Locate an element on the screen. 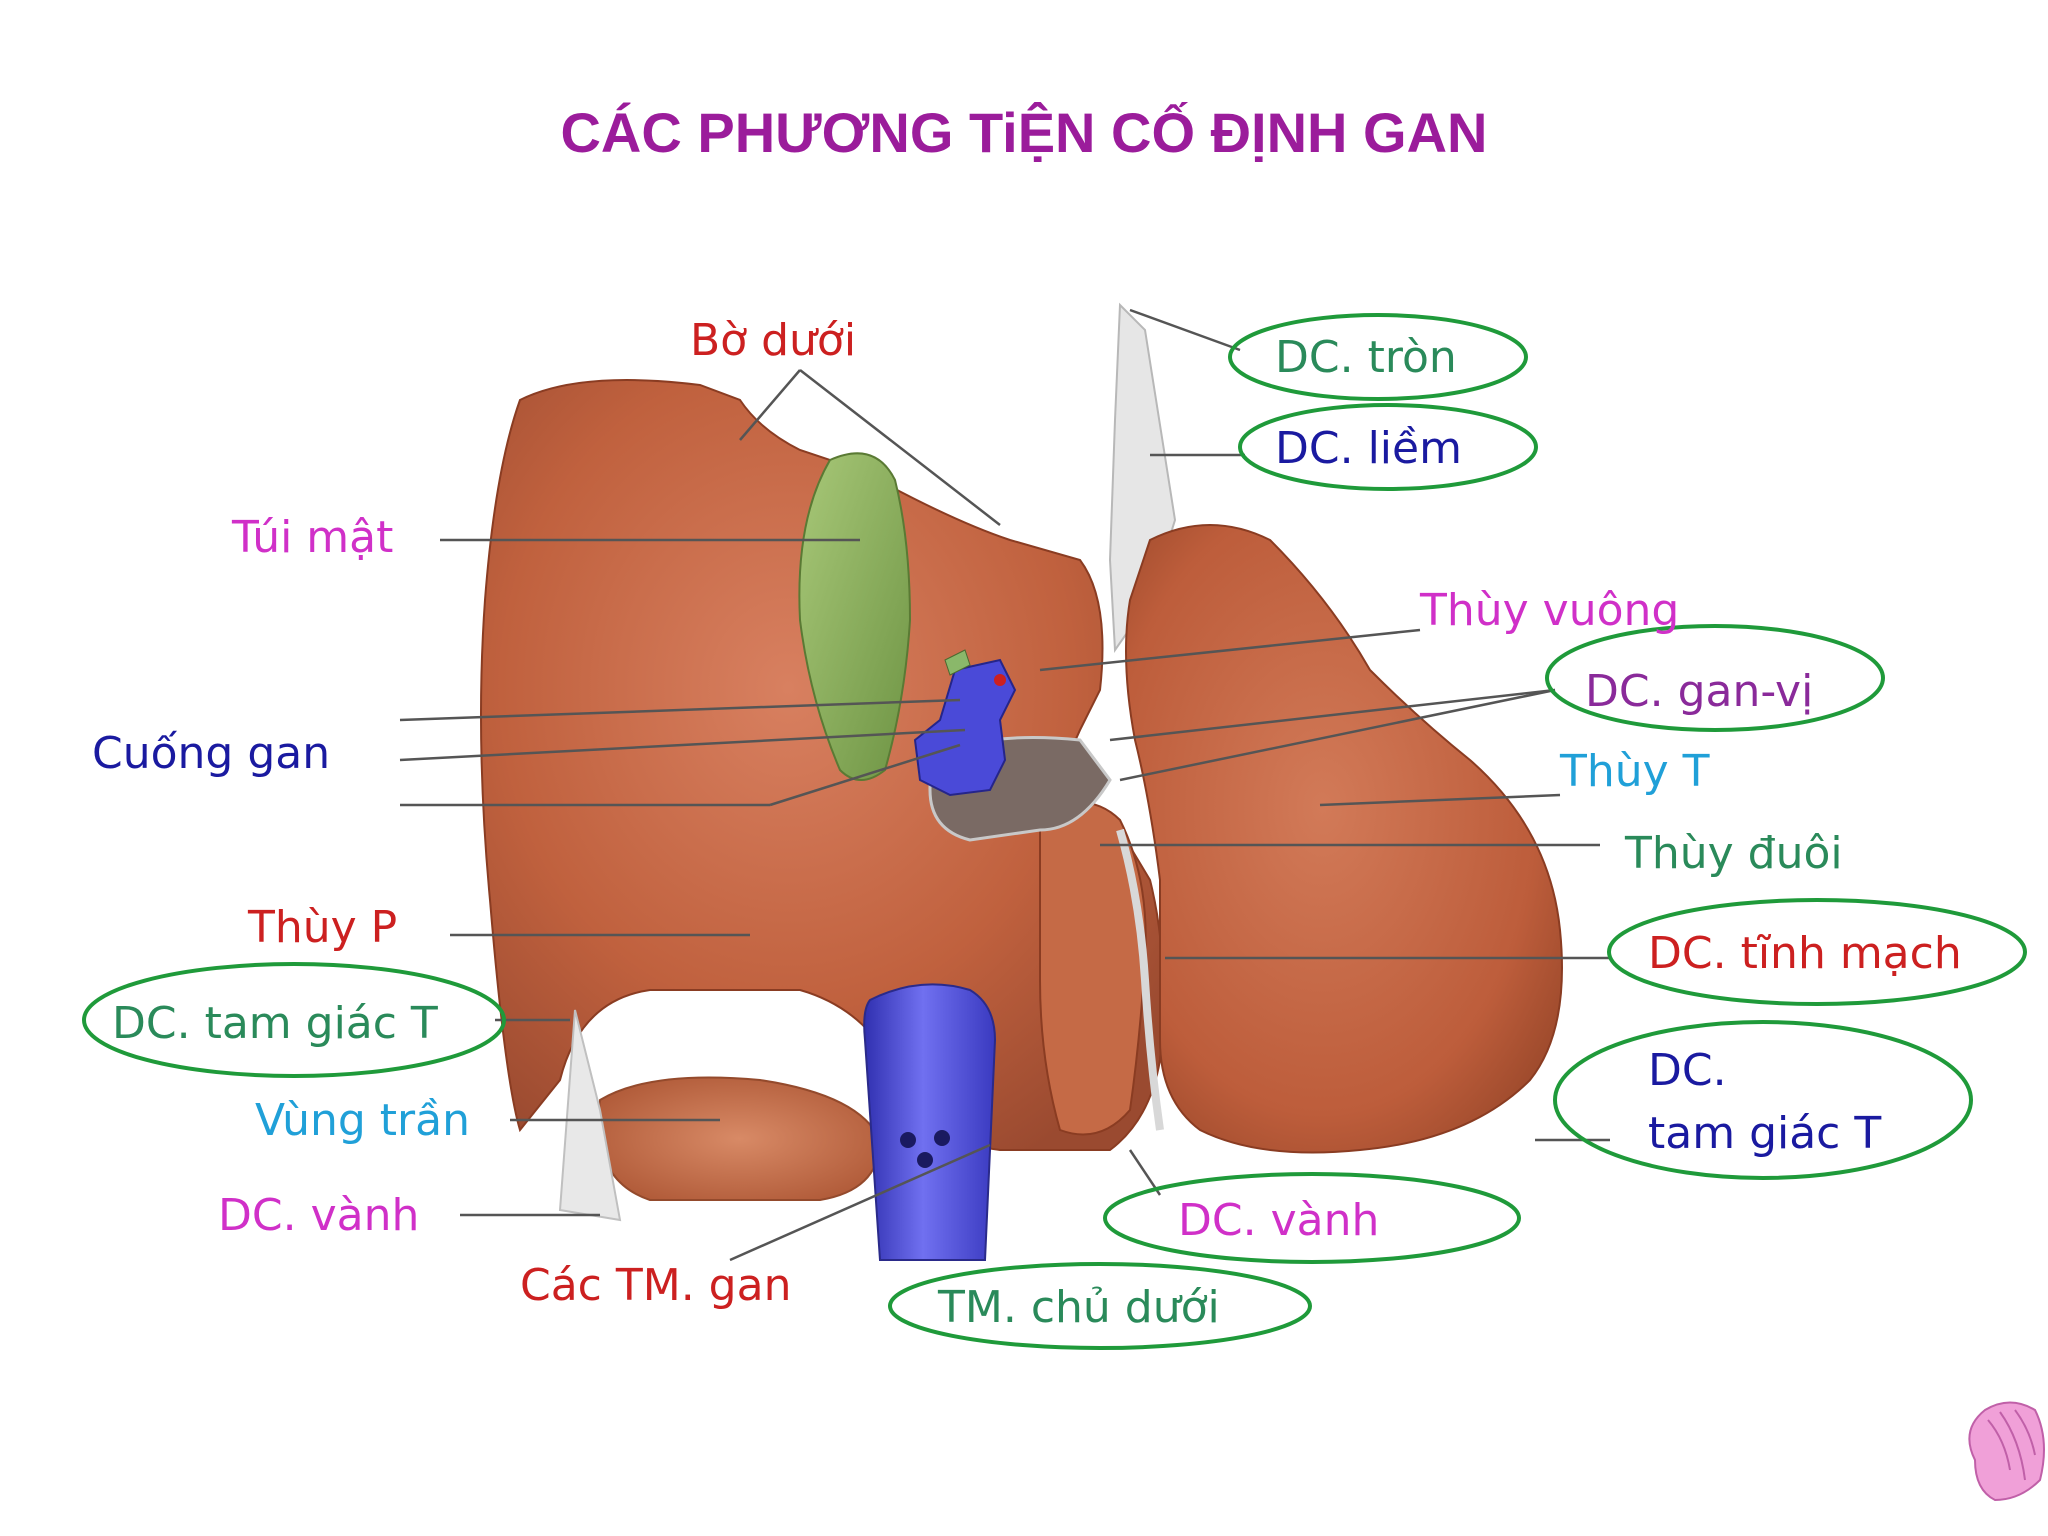  highlight-tm-chu-duoi is located at coordinates (1100, 1306).